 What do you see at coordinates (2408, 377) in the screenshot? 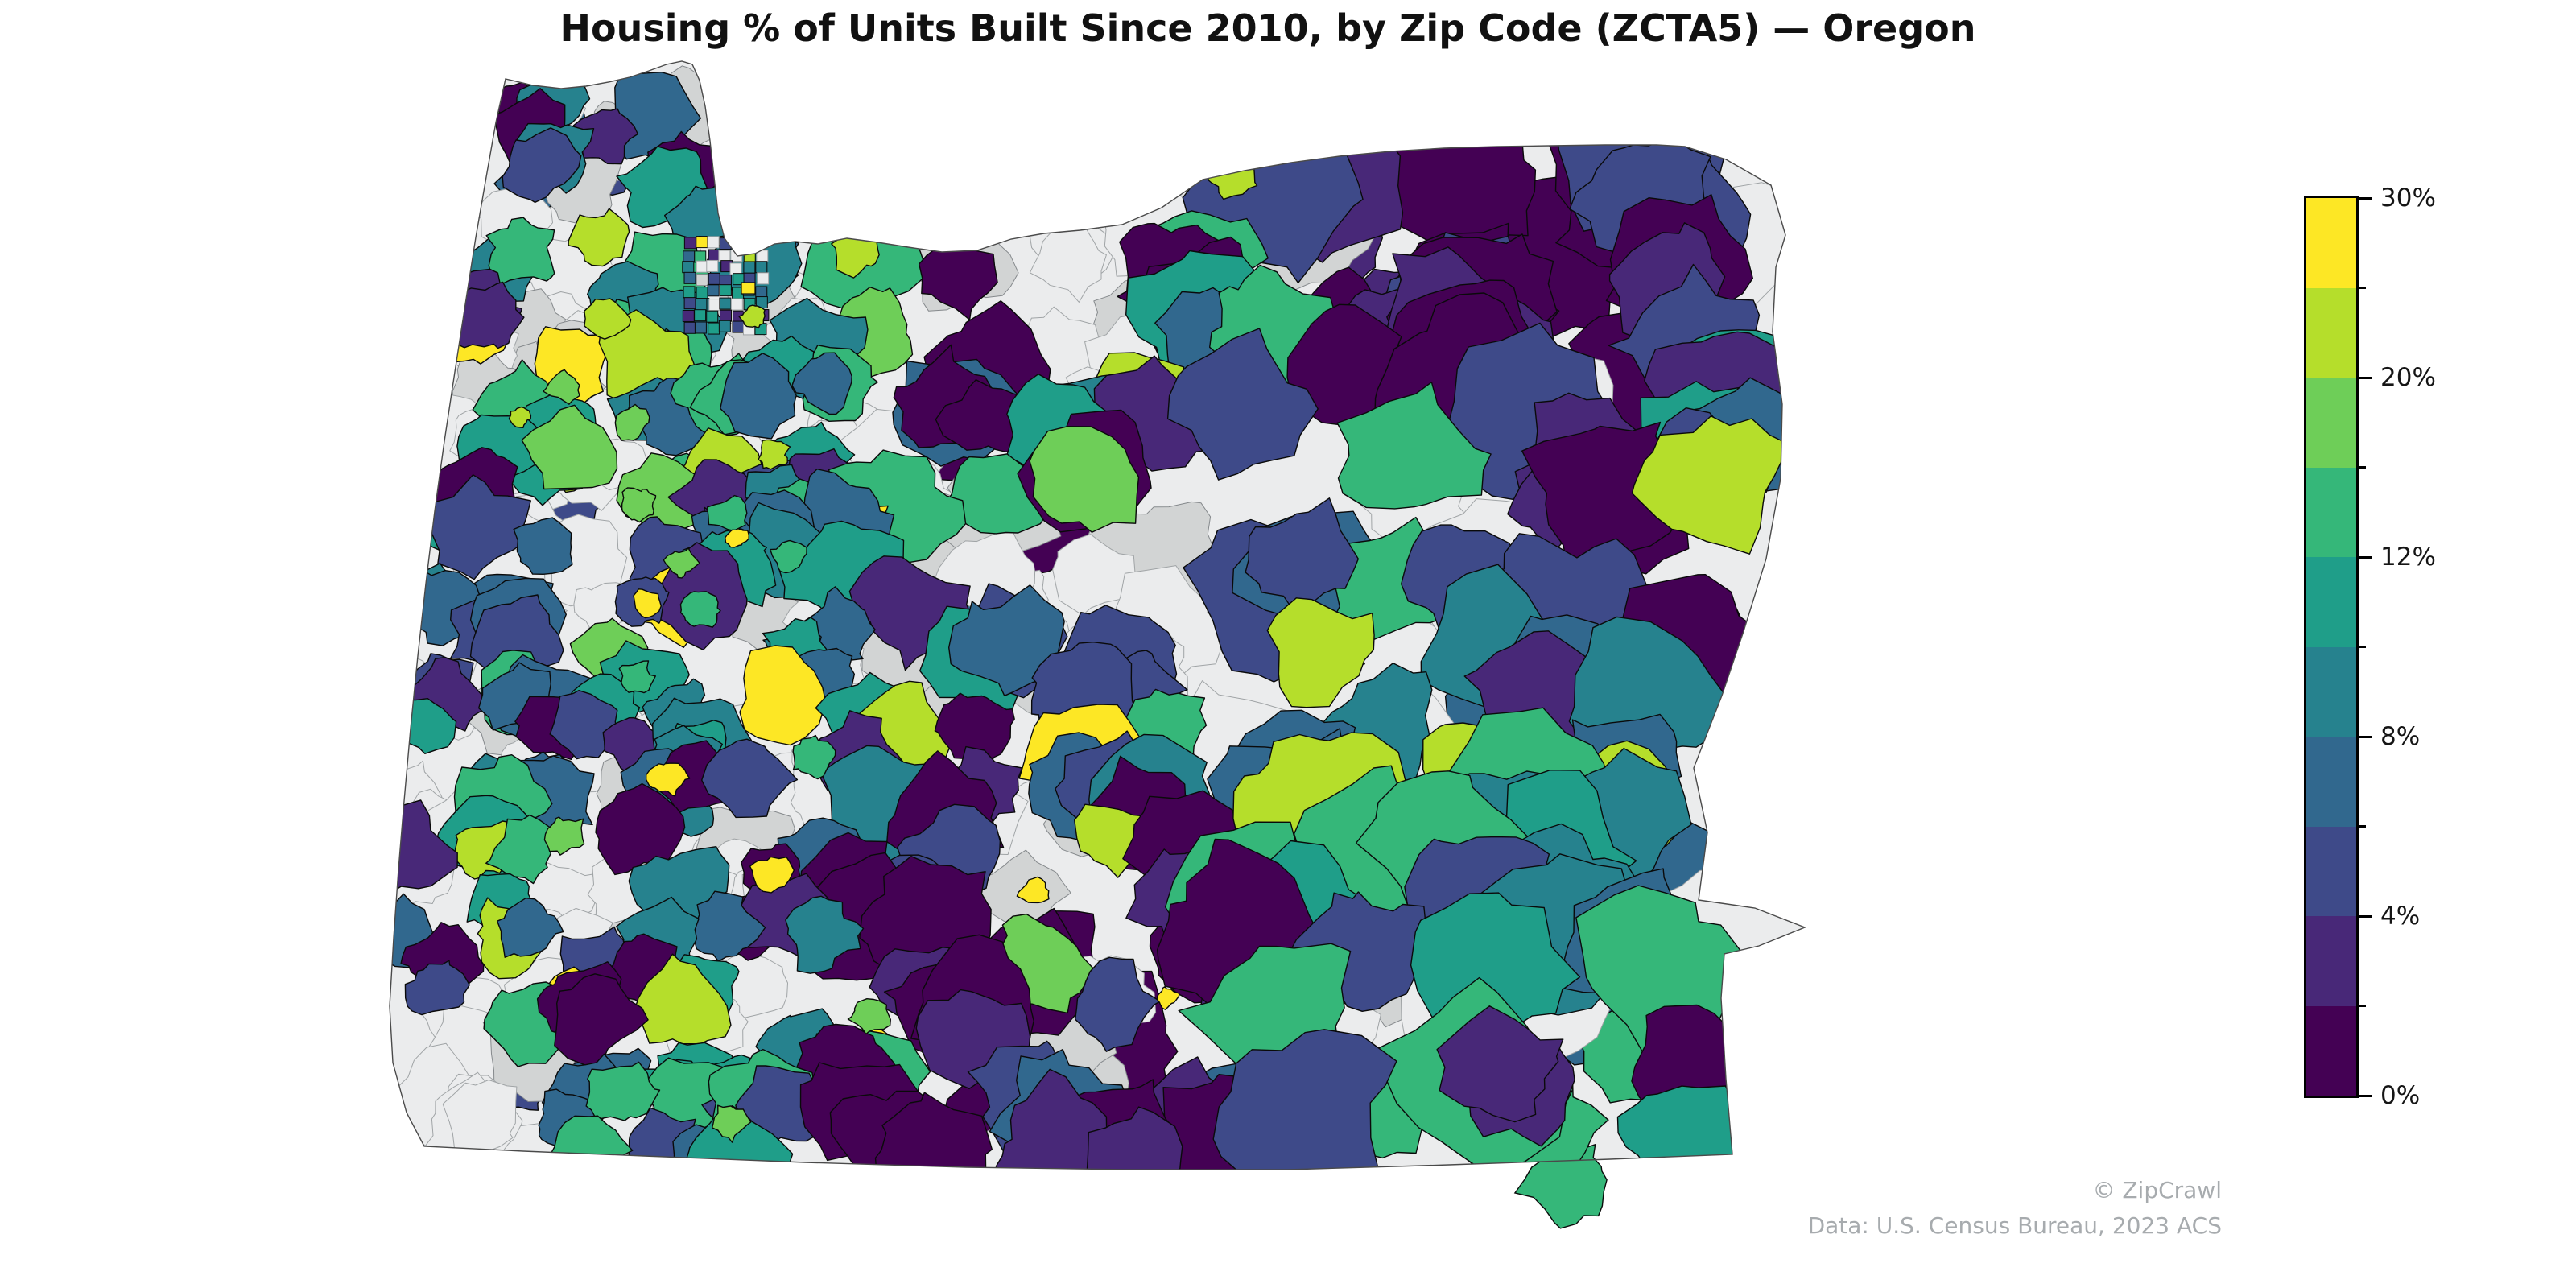
I see `colorbar-tick-label: 20%` at bounding box center [2408, 377].